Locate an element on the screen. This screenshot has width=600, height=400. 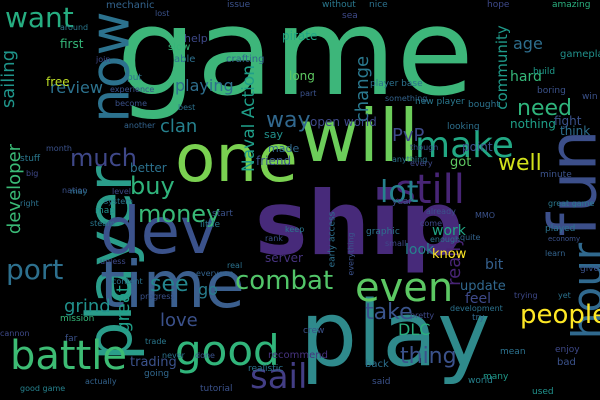
word: part is located at coordinates (308, 93).